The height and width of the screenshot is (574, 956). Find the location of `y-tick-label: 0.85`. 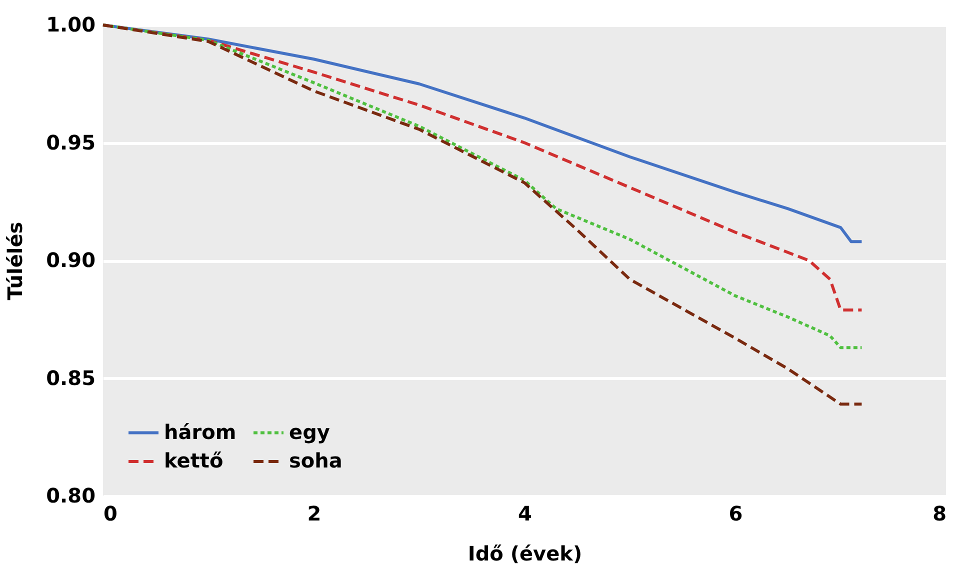

y-tick-label: 0.85 is located at coordinates (71, 378).